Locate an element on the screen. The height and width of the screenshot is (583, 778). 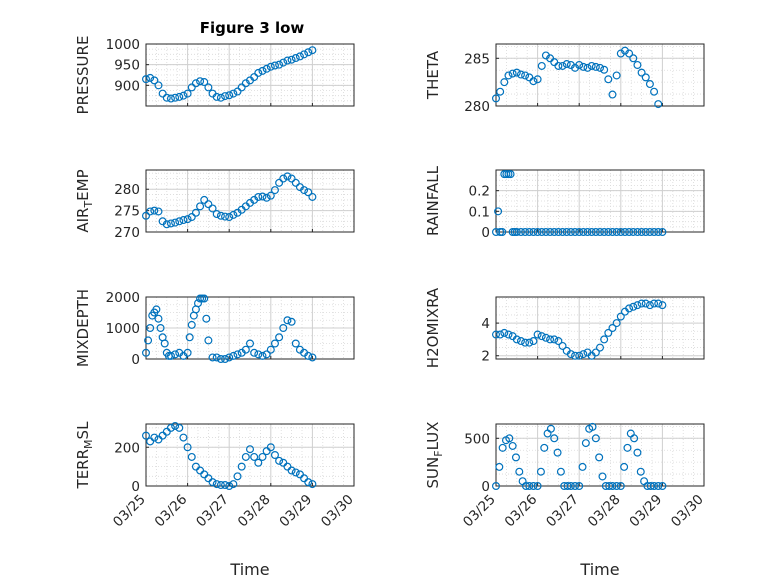
subplot-rainfall: 0 0.1 0.2 RAINFALL is located at coordinates (564, 203).